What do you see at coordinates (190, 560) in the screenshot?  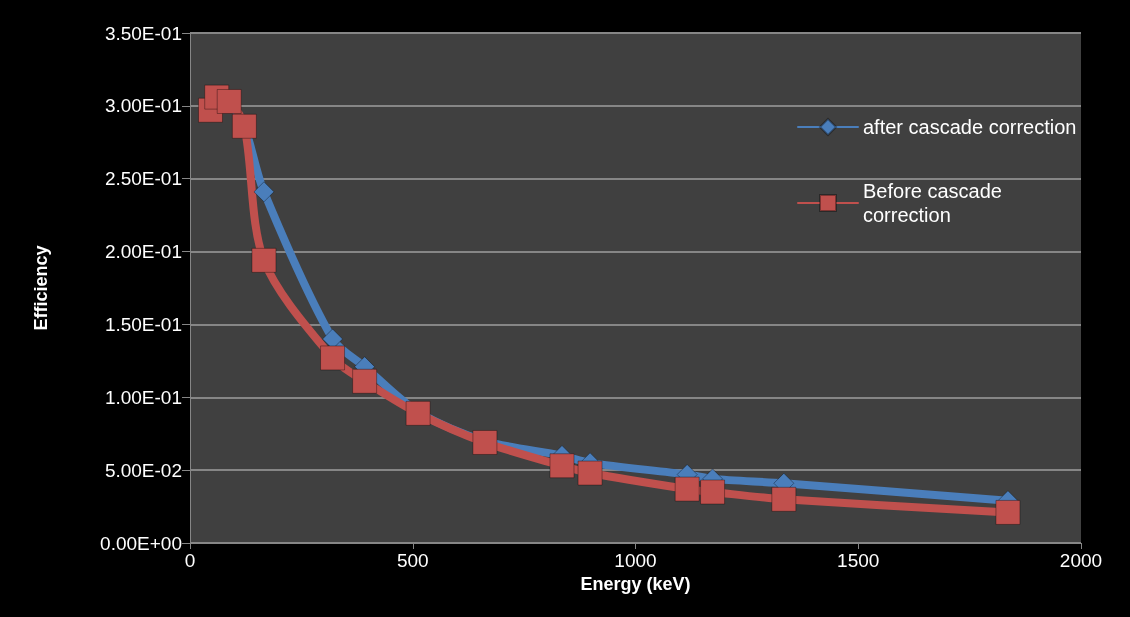 I see `x-tick-label: 0` at bounding box center [190, 560].